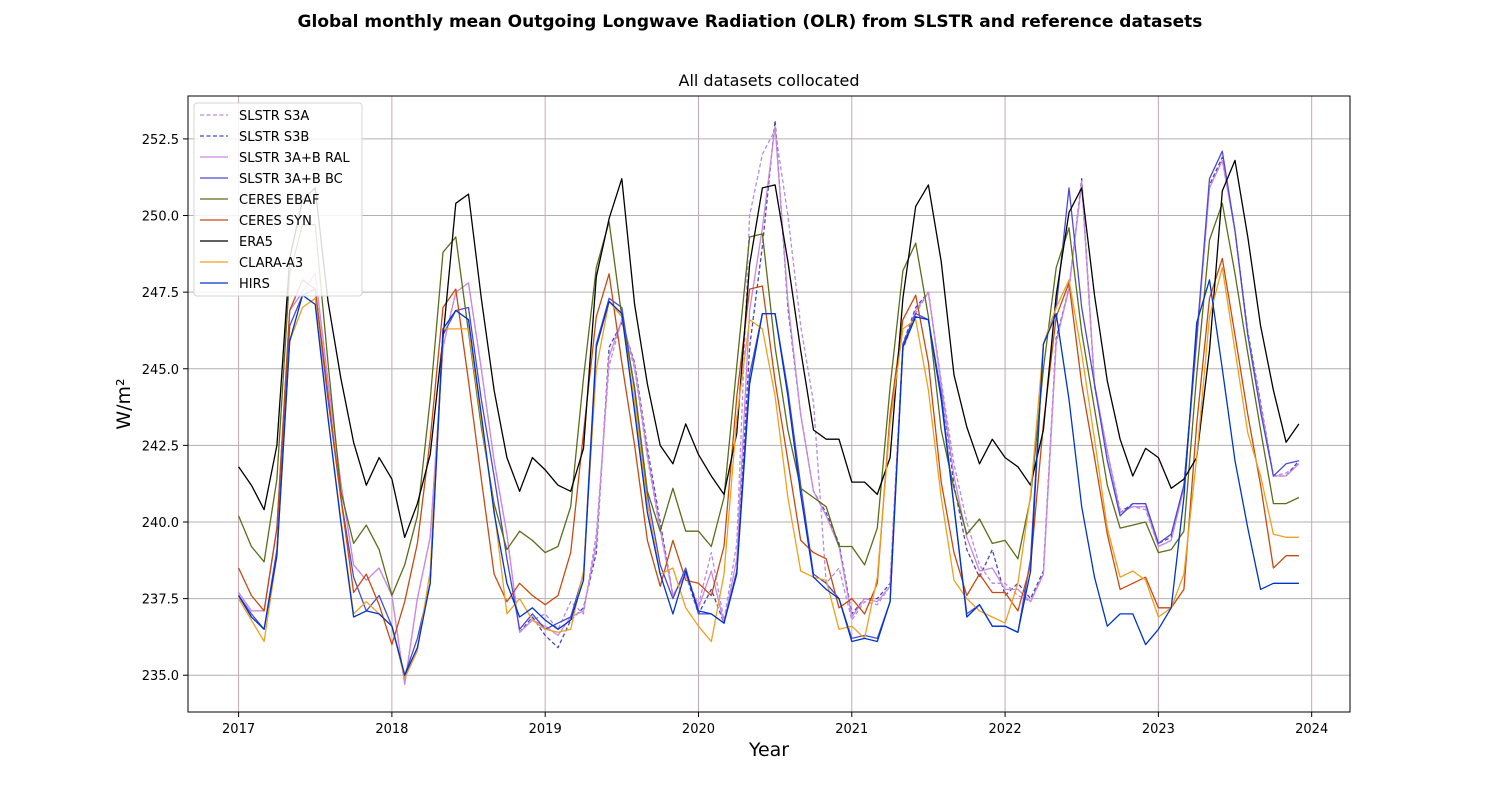 This screenshot has height=800, width=1500. I want to click on x-tick-label: 2019, so click(545, 729).